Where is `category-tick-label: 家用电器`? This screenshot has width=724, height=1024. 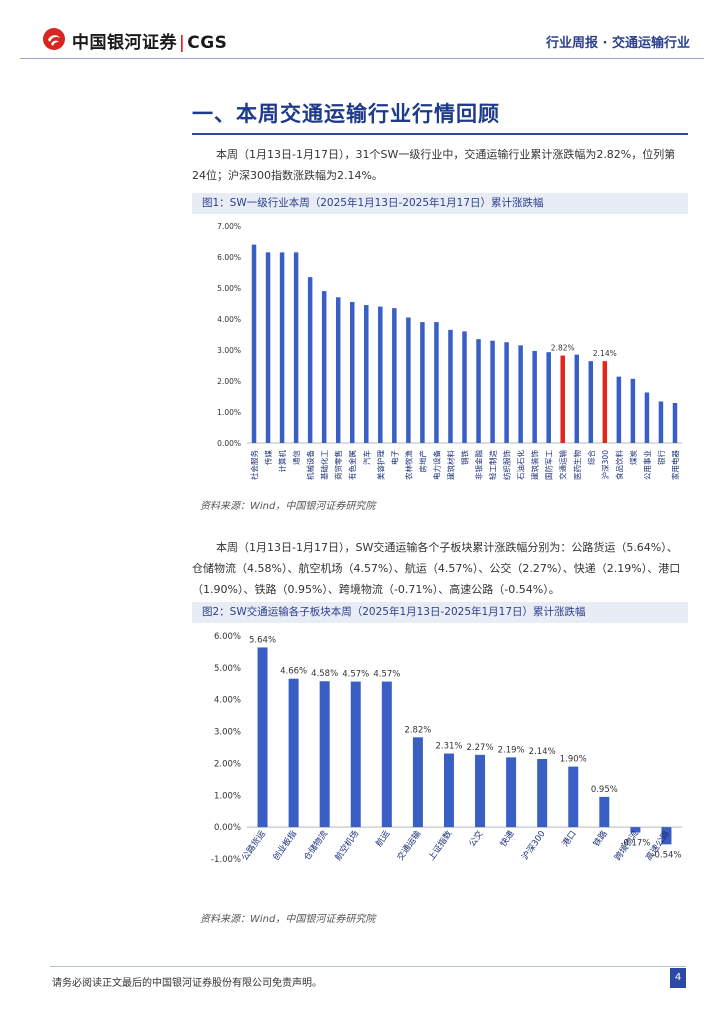 category-tick-label: 家用电器 is located at coordinates (675, 465).